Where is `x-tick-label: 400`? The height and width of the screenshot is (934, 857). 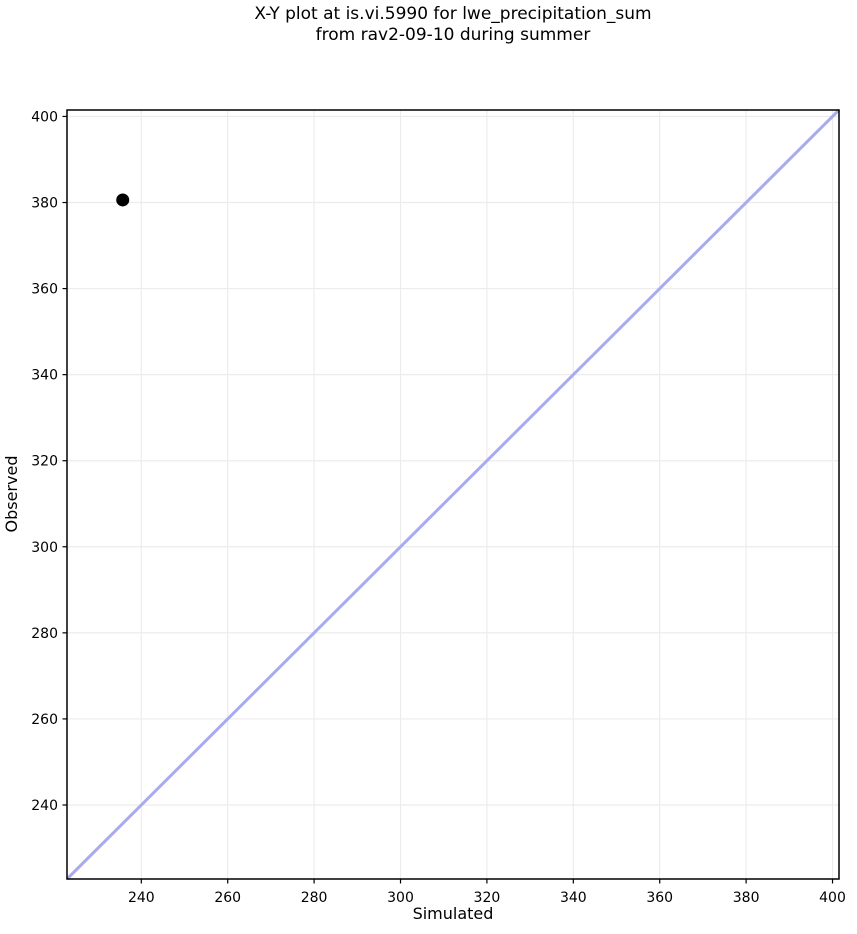
x-tick-label: 400 is located at coordinates (832, 898).